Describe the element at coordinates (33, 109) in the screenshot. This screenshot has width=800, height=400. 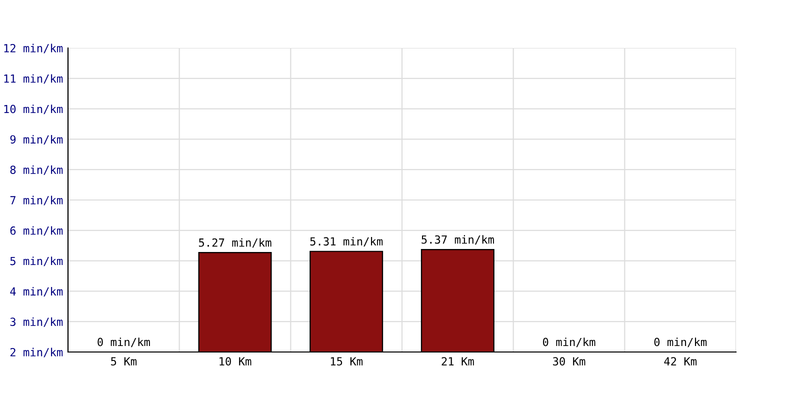
I see `y-tick-label: 10 min/km` at that location.